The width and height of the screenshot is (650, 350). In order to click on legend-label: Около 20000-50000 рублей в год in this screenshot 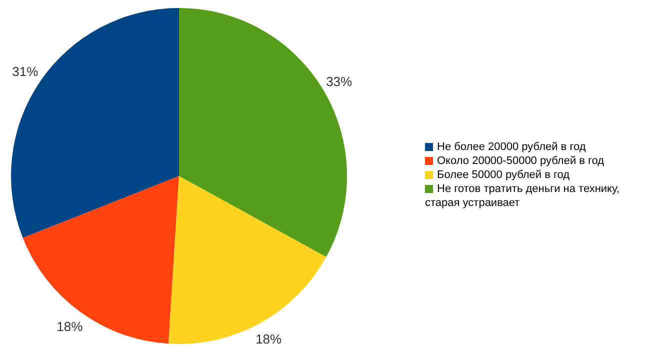, I will do `click(520, 161)`.